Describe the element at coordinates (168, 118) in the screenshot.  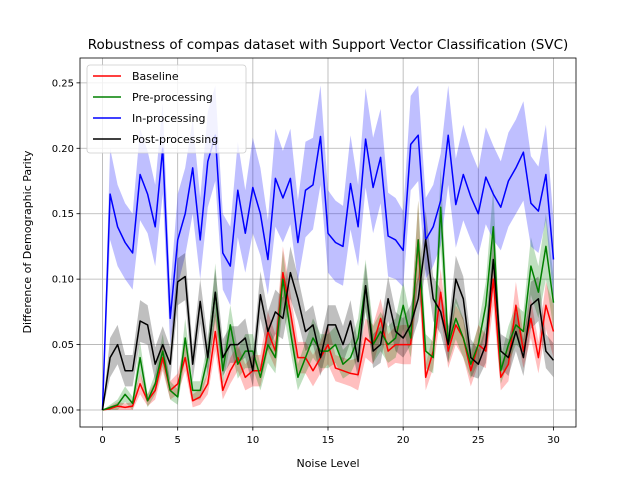
I see `legend-label-in-processing: In-processing` at that location.